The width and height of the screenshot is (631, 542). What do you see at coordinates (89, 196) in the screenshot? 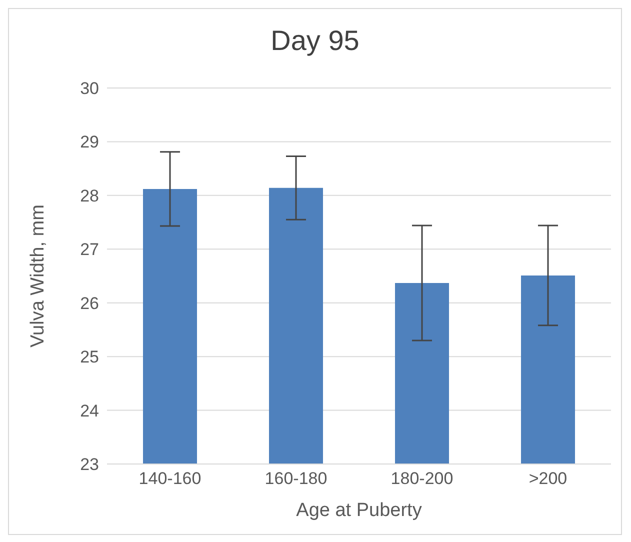
I see `y-tick-label: 28` at bounding box center [89, 196].